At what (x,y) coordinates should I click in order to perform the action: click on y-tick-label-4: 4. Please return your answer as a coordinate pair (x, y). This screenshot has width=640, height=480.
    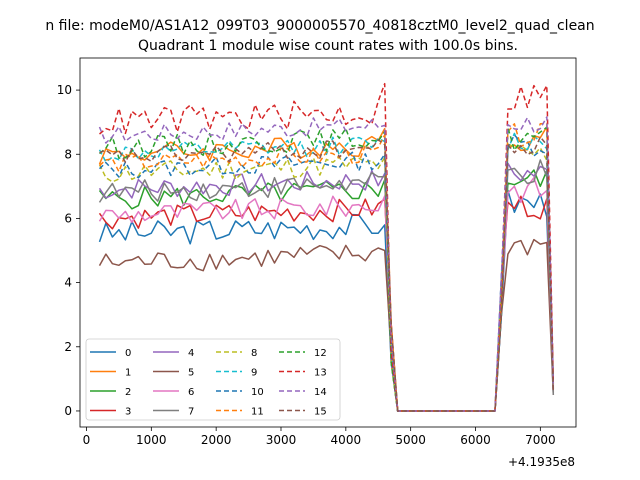
    Looking at the image, I should click on (68, 283).